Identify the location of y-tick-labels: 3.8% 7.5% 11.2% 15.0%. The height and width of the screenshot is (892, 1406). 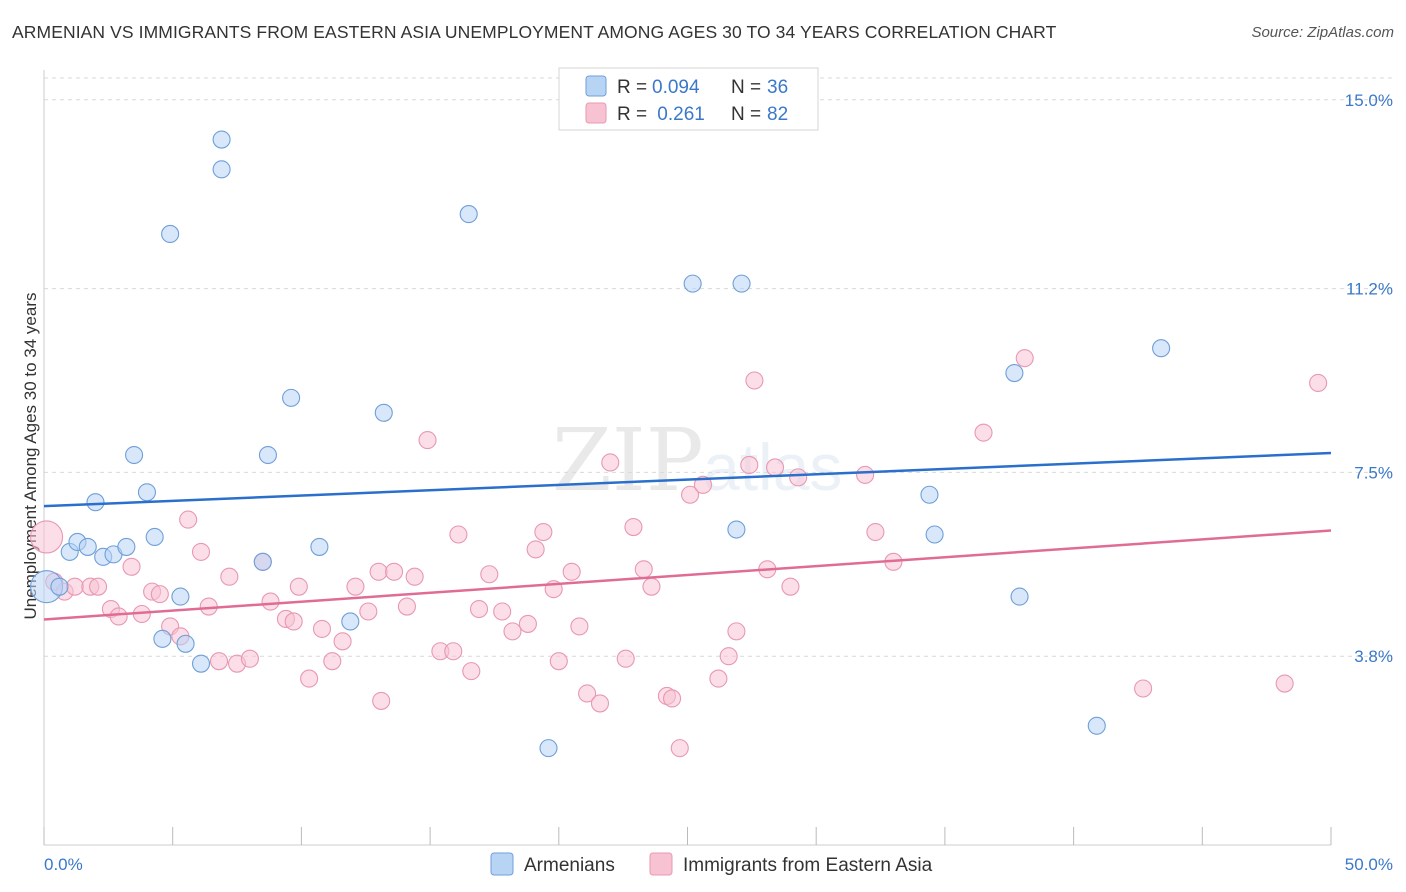
(1369, 378).